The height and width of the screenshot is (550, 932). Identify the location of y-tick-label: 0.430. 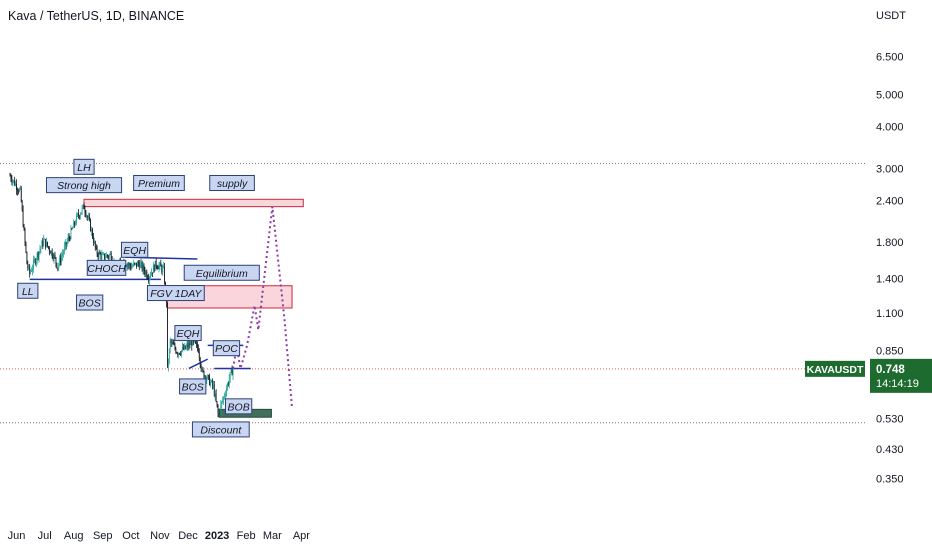
(890, 450).